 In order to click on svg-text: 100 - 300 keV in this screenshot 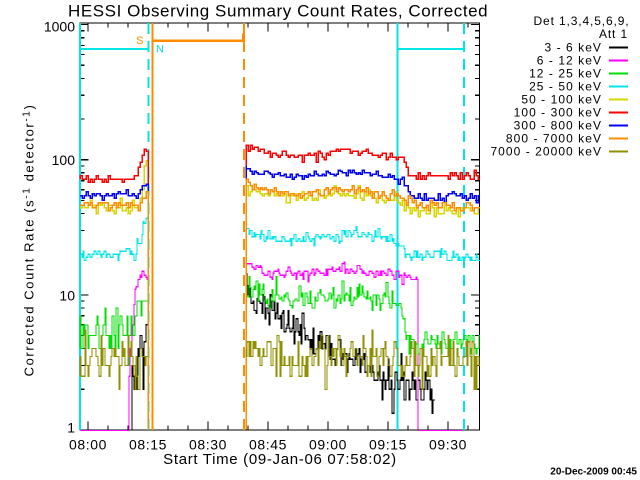, I will do `click(558, 113)`.